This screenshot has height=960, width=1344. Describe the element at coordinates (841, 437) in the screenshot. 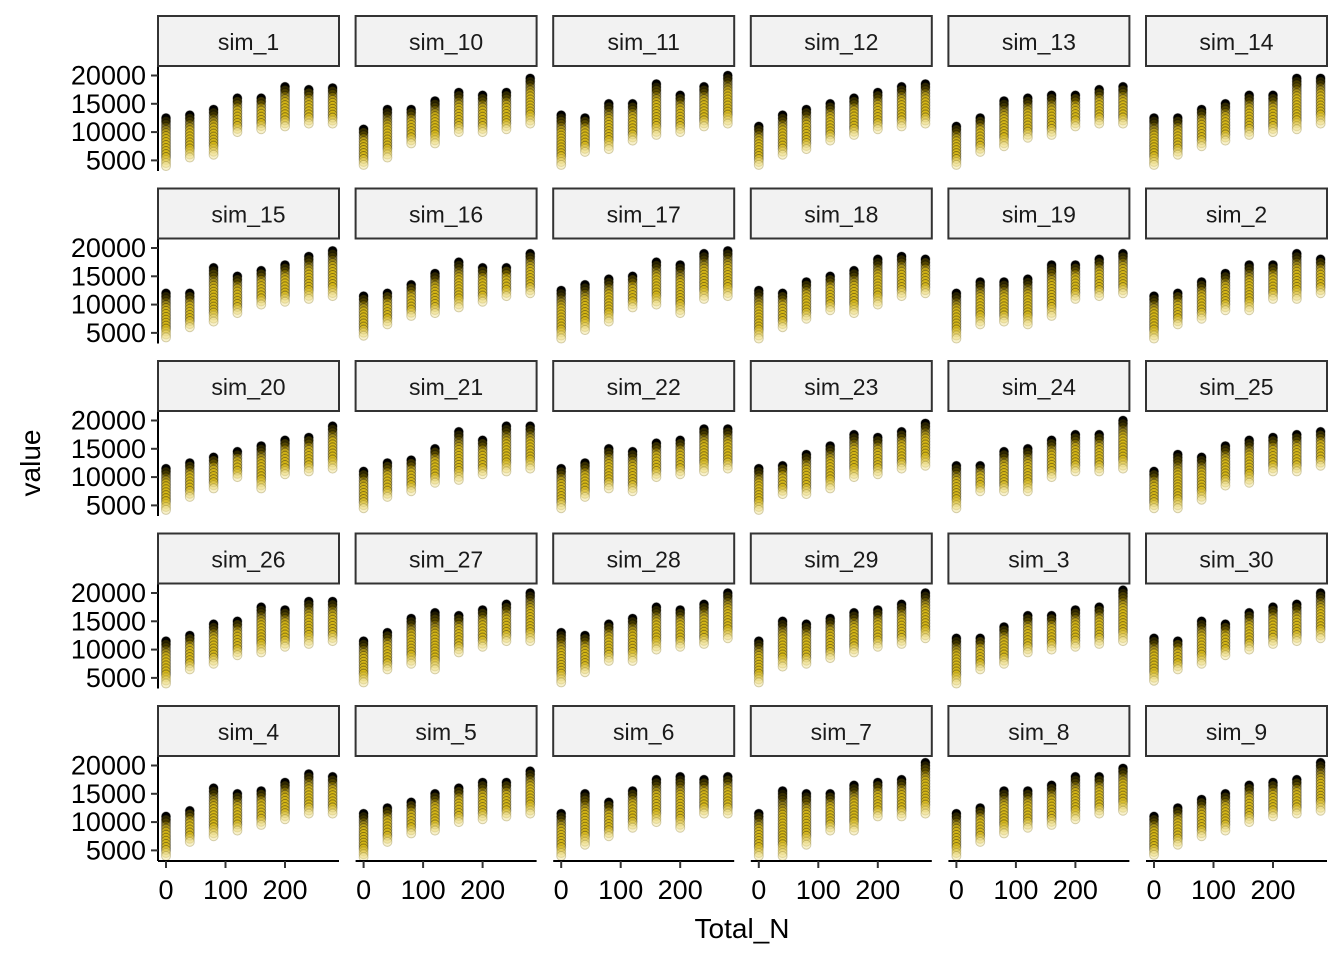

I see `facet-panel-sim_23: sim_23` at that location.